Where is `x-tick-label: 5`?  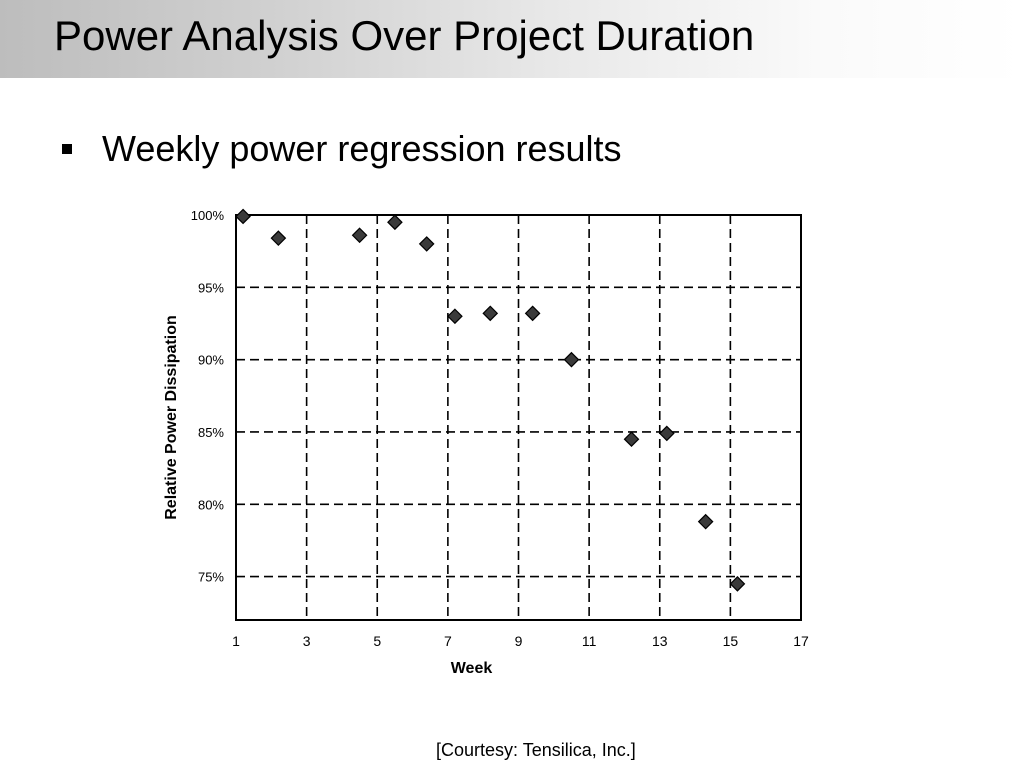 x-tick-label: 5 is located at coordinates (377, 641).